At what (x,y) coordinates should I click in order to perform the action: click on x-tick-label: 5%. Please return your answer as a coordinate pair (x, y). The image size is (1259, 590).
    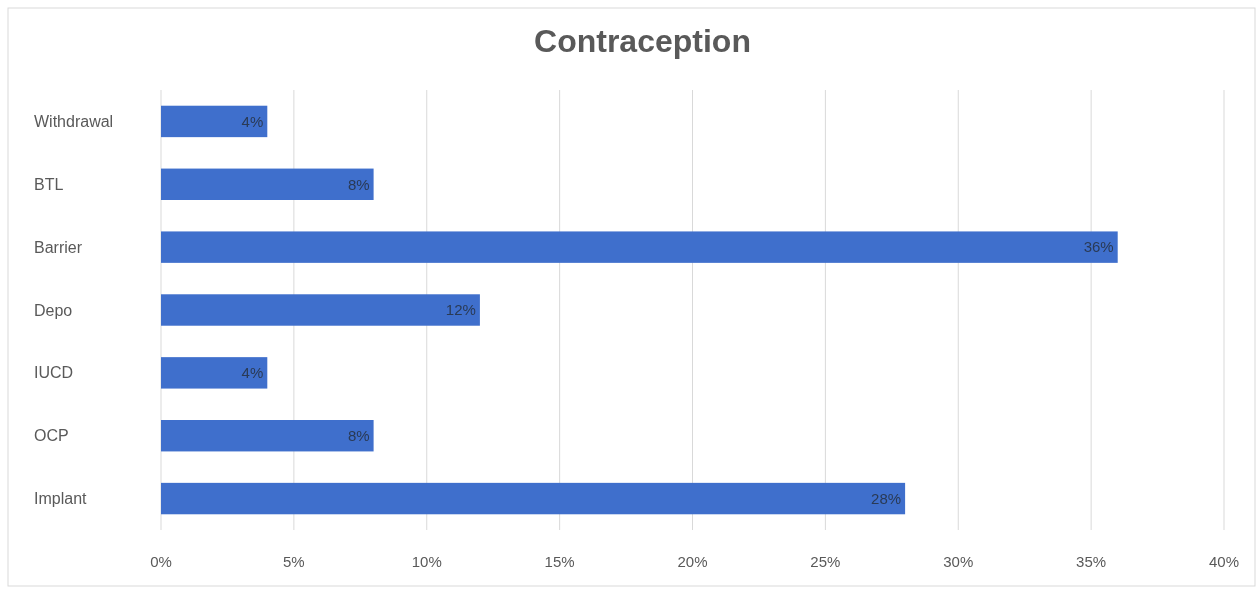
    Looking at the image, I should click on (294, 561).